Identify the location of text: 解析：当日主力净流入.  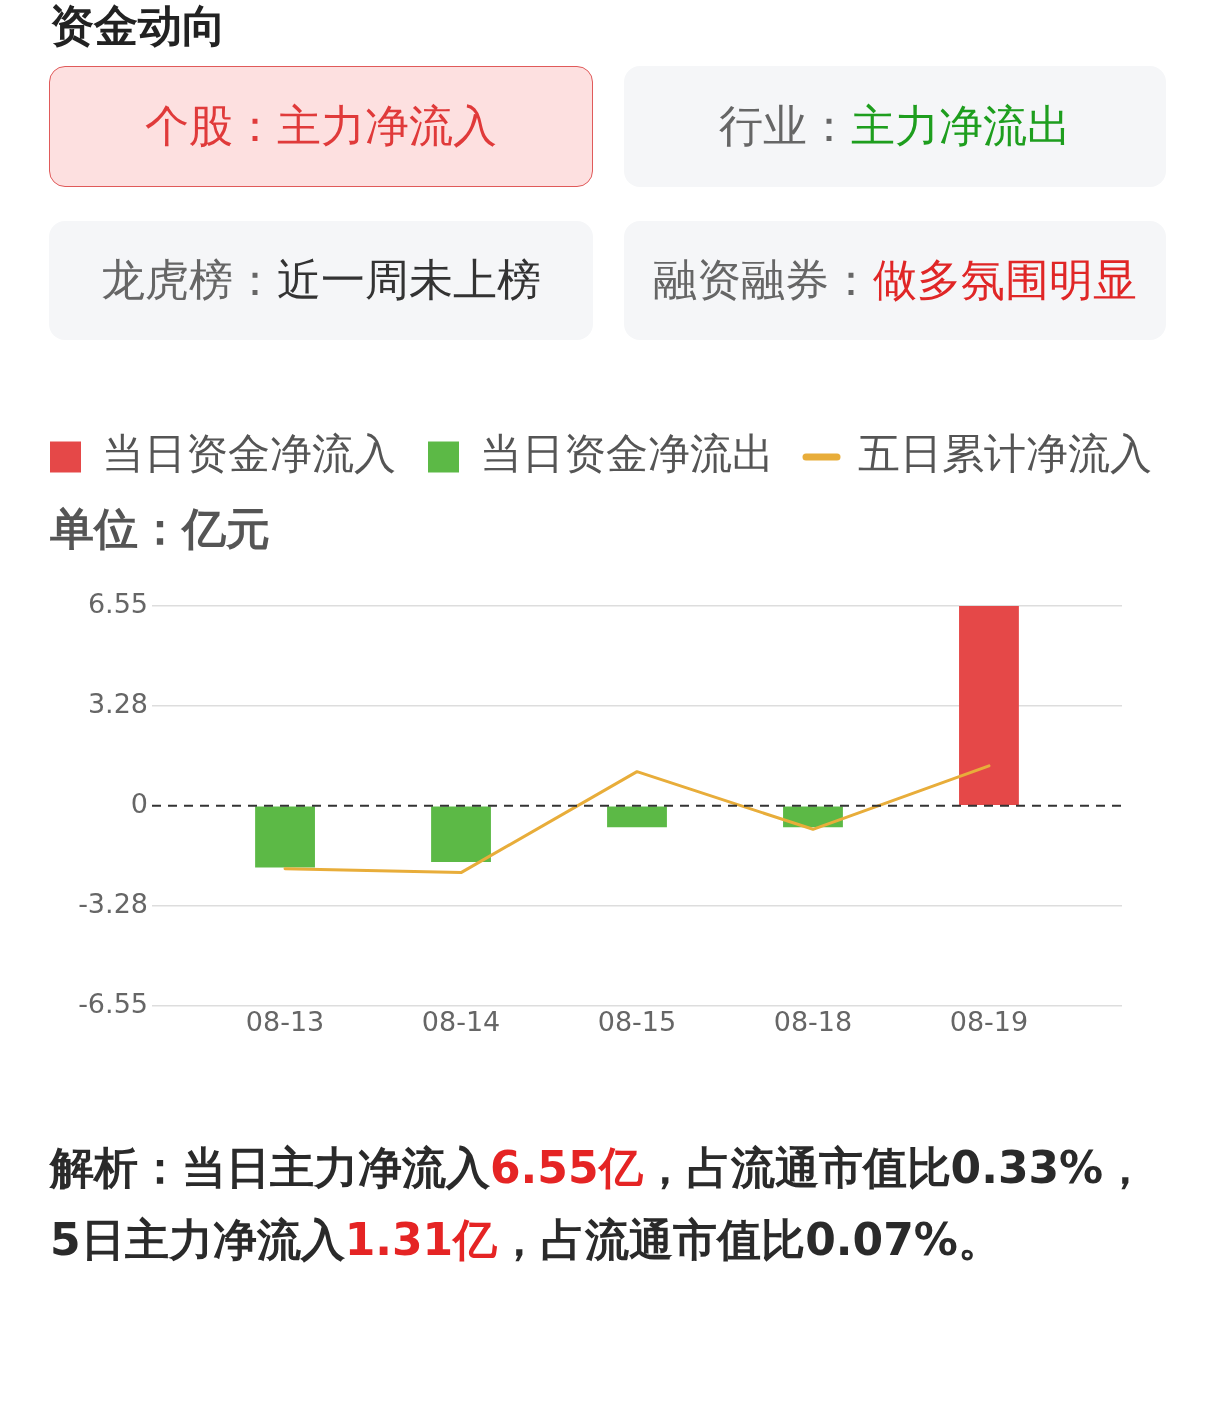
(270, 1168).